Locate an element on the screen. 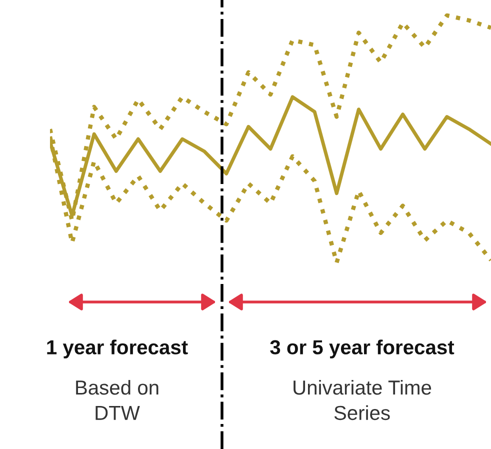 The height and width of the screenshot is (449, 491). text: Univariate Time Series is located at coordinates (363, 400).